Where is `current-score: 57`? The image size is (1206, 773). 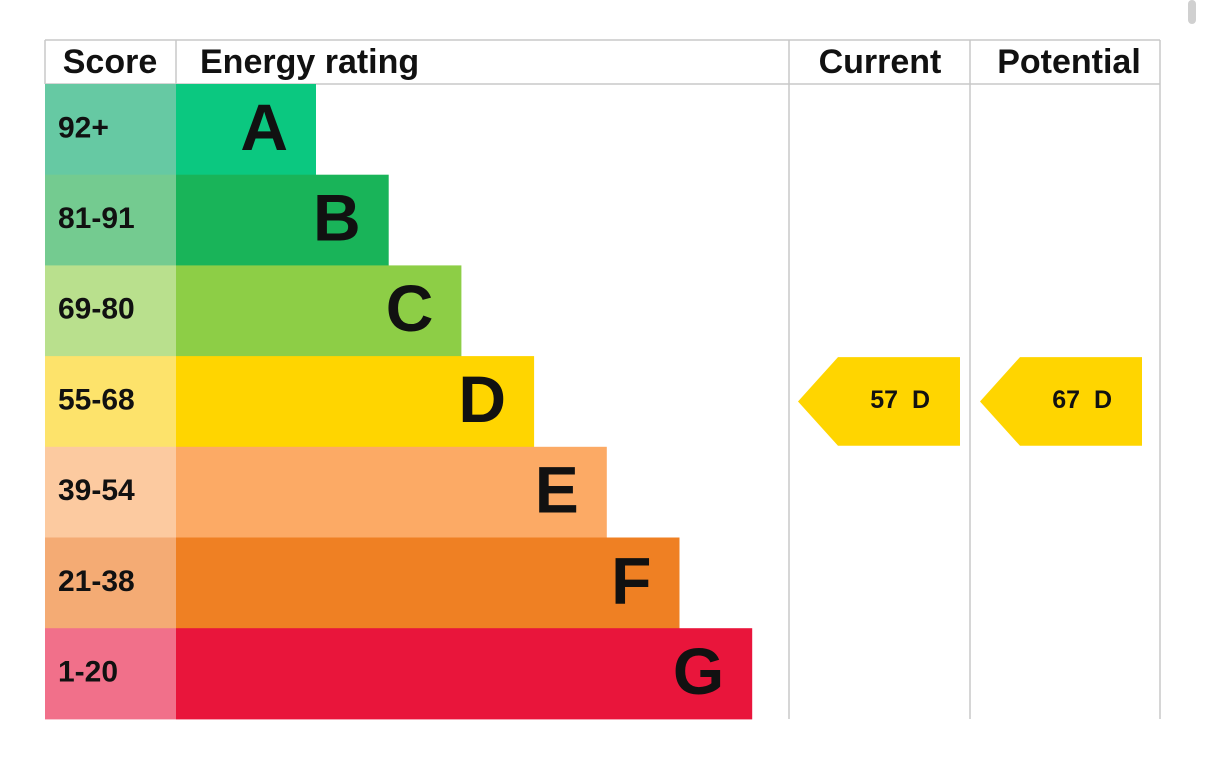 current-score: 57 is located at coordinates (884, 400).